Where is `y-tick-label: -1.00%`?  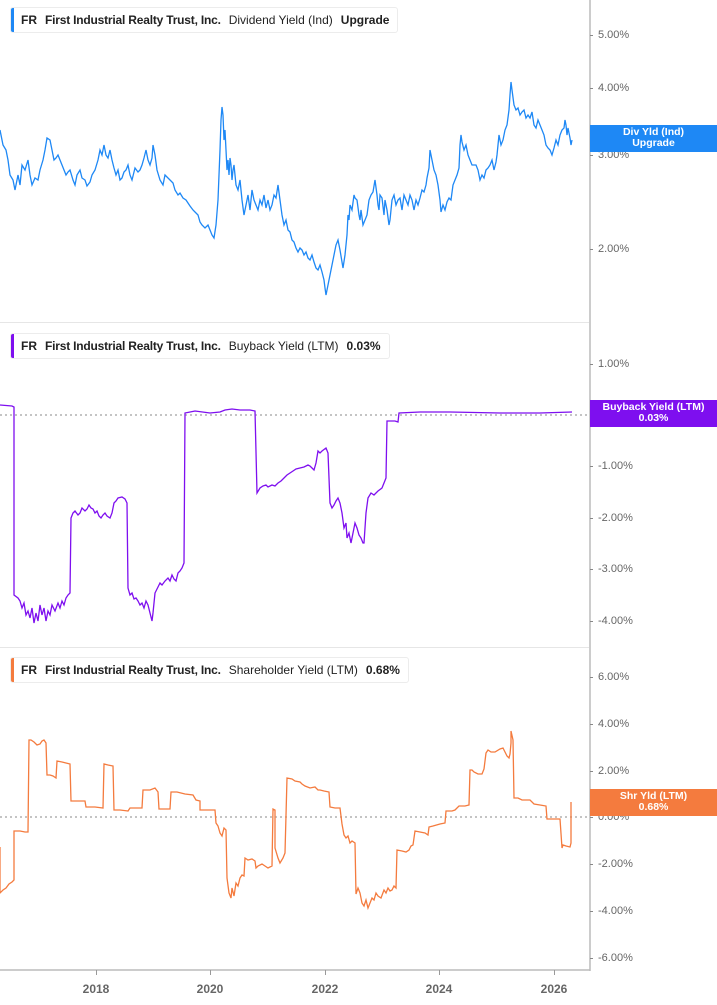 y-tick-label: -1.00% is located at coordinates (615, 466).